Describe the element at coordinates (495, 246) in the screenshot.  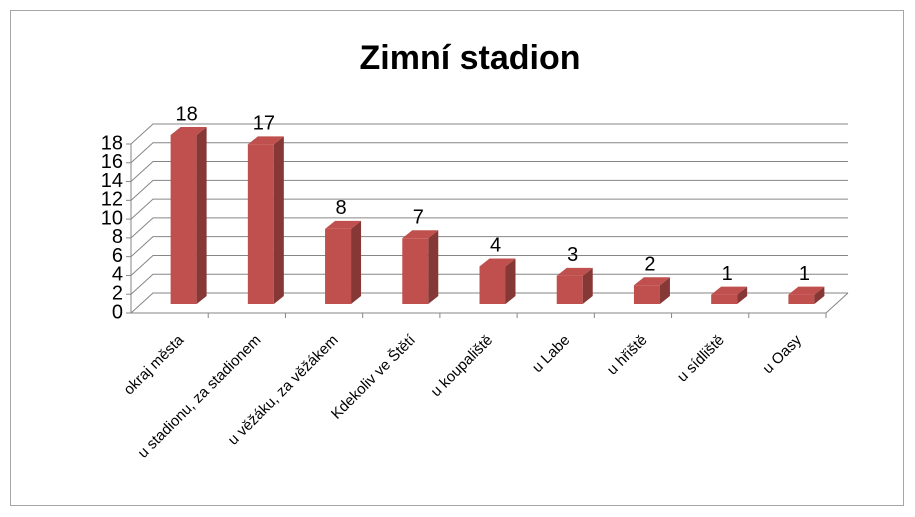
I see `data-label: 4` at that location.